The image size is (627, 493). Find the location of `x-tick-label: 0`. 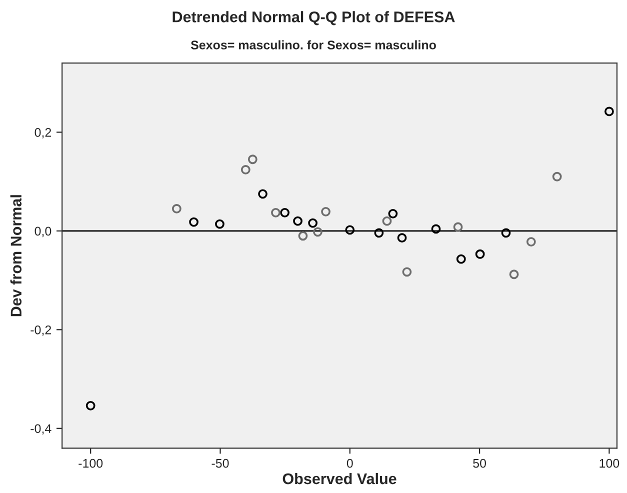

x-tick-label: 0 is located at coordinates (349, 463).